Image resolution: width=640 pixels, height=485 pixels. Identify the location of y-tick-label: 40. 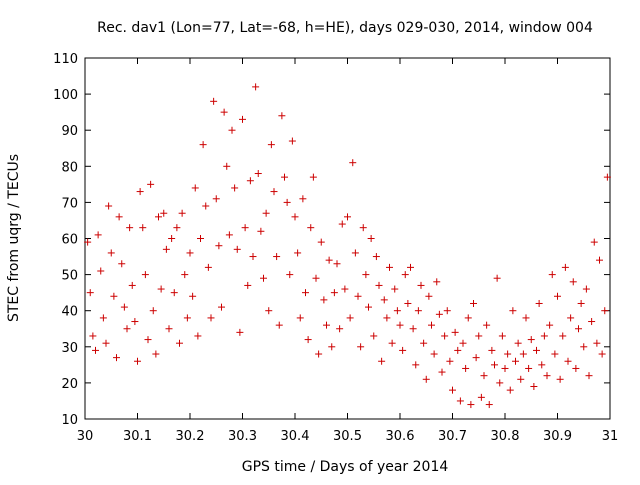
(69, 312).